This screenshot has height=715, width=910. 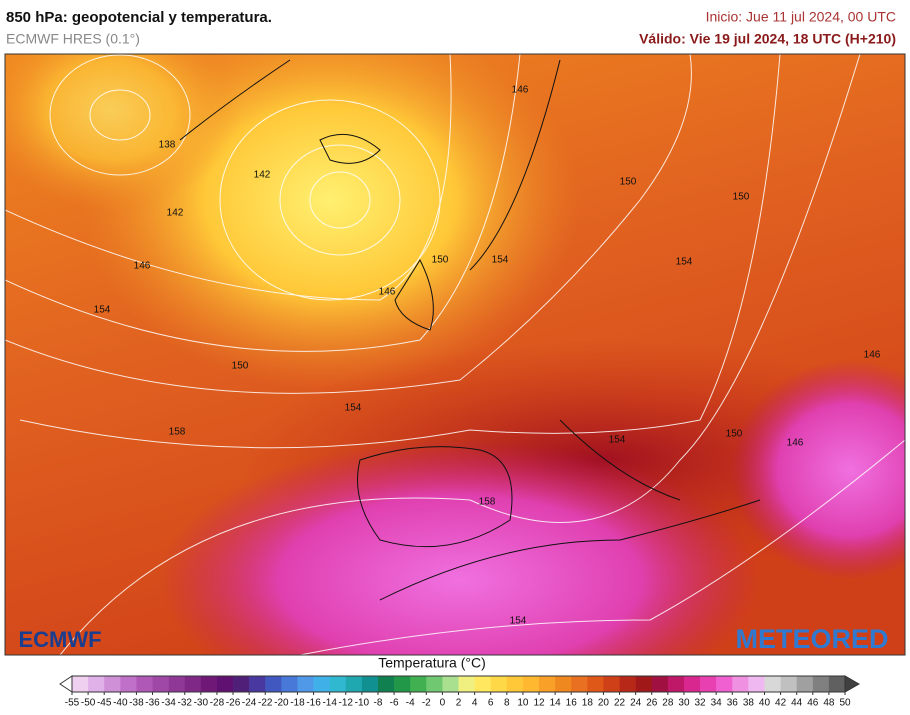 What do you see at coordinates (120, 703) in the screenshot?
I see `legend-tick-label: -40` at bounding box center [120, 703].